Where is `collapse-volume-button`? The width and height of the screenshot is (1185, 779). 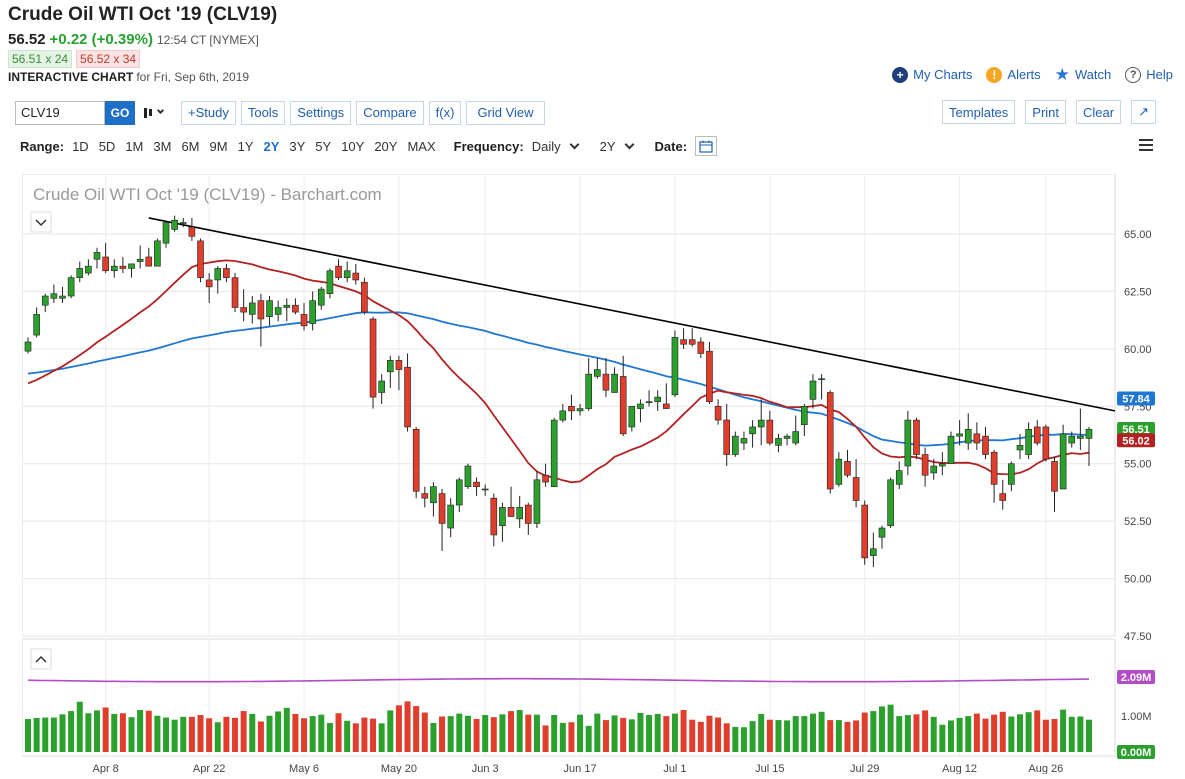
collapse-volume-button is located at coordinates (41, 659).